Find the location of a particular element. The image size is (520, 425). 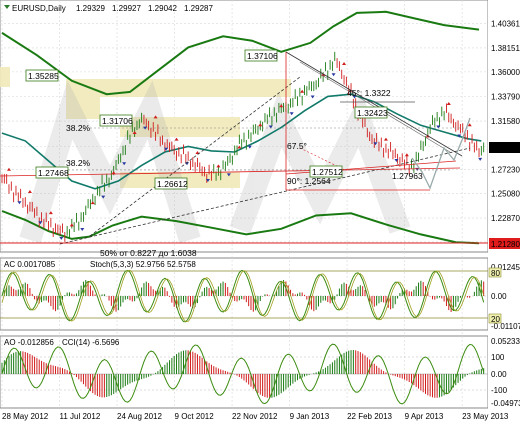

ac-oscillator is located at coordinates (244, 296).